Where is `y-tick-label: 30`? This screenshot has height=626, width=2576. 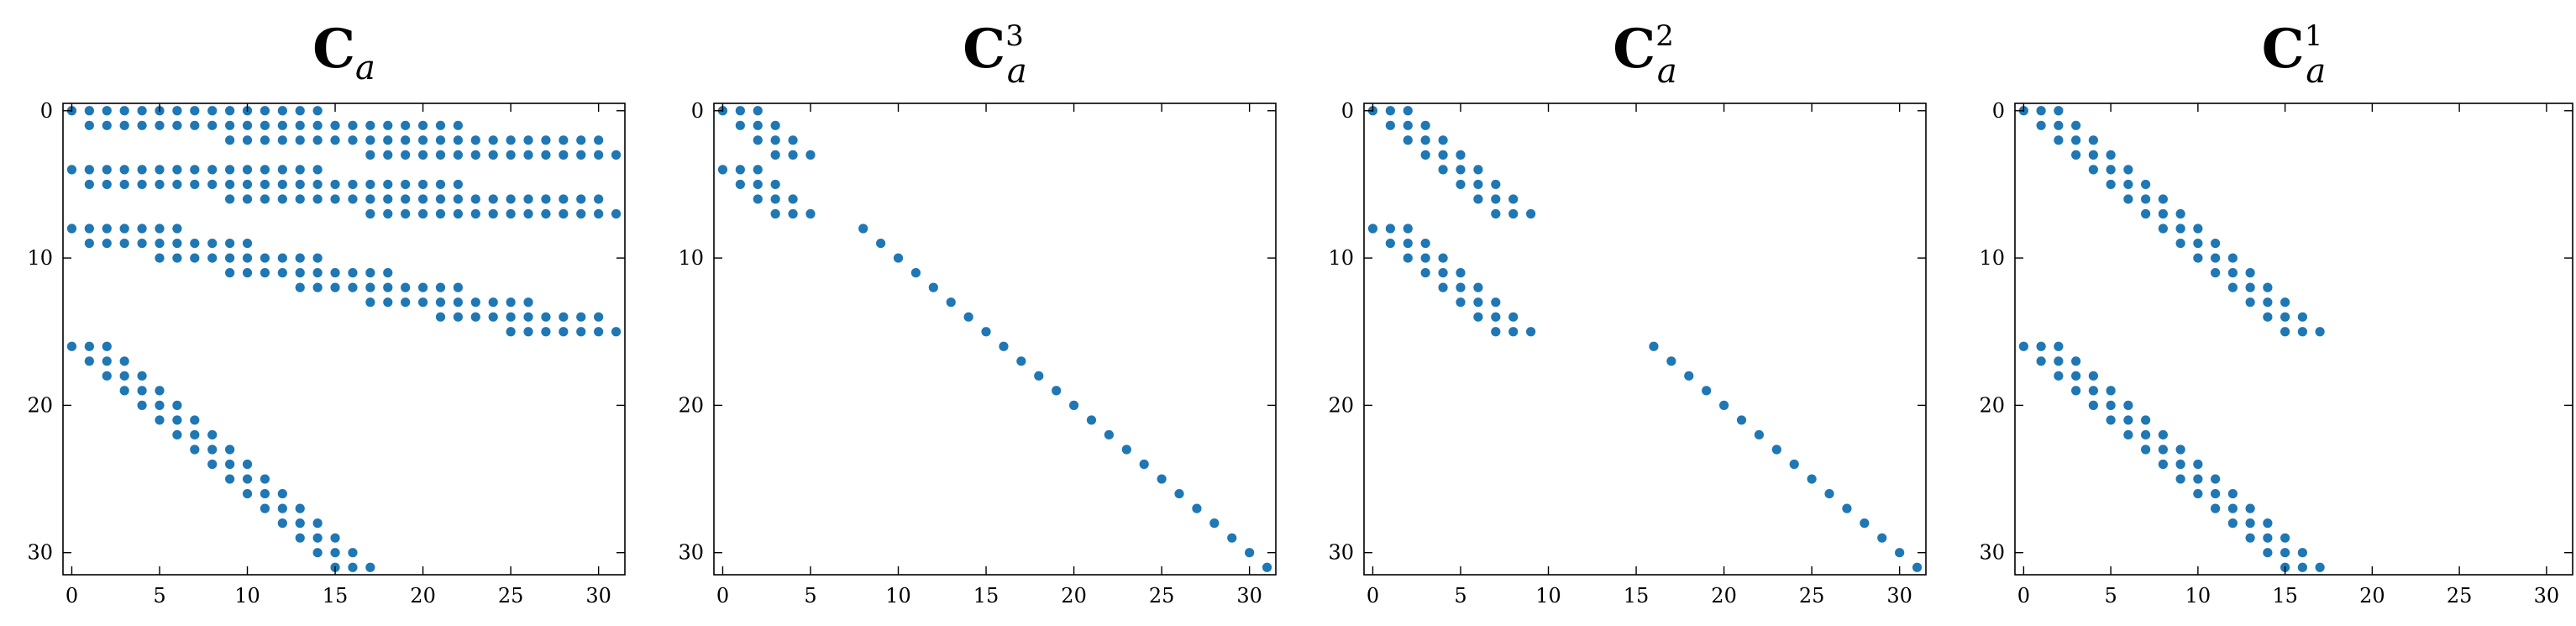
y-tick-label: 30 is located at coordinates (40, 553).